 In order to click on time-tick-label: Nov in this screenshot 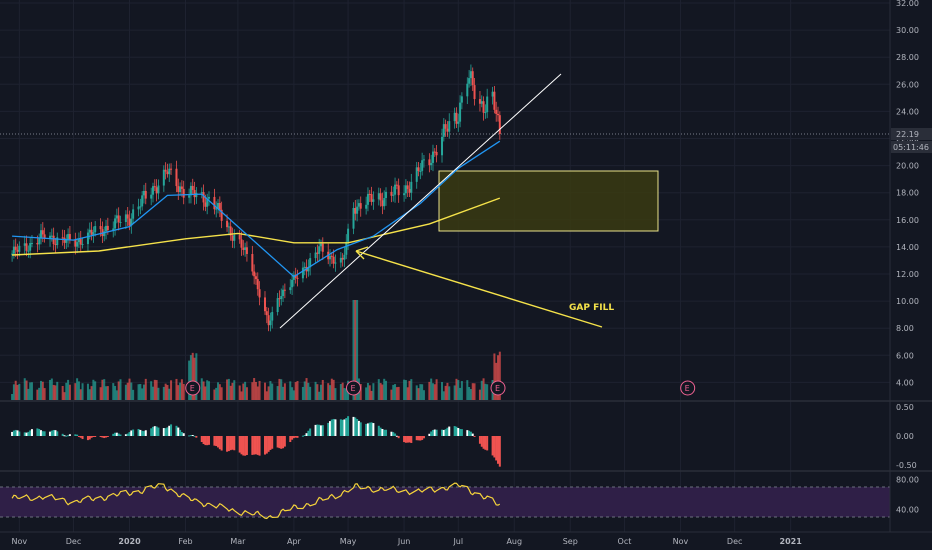, I will do `click(20, 541)`.